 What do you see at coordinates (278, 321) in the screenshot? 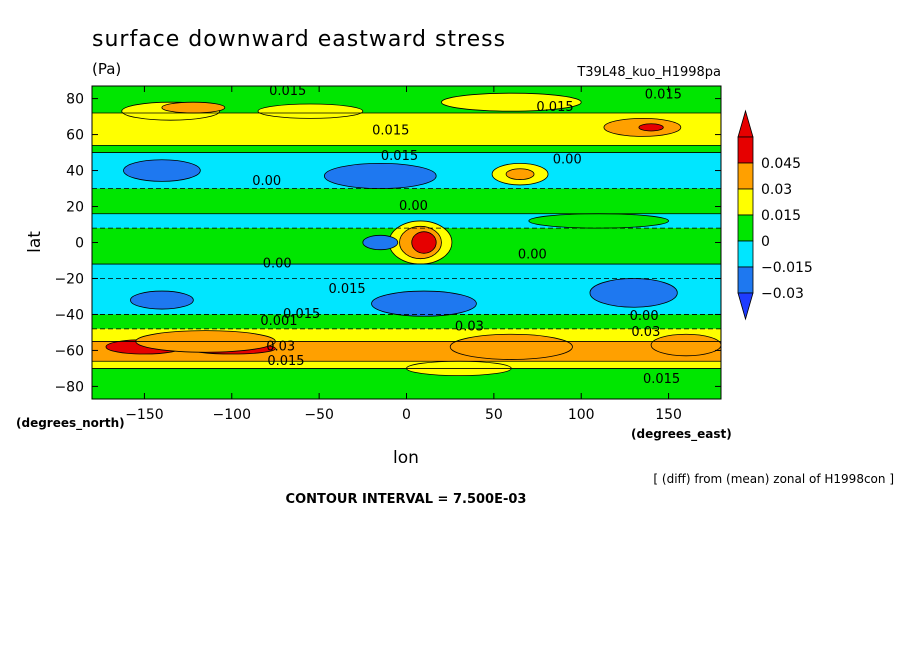
I see `contour-label: 0.001` at bounding box center [278, 321].